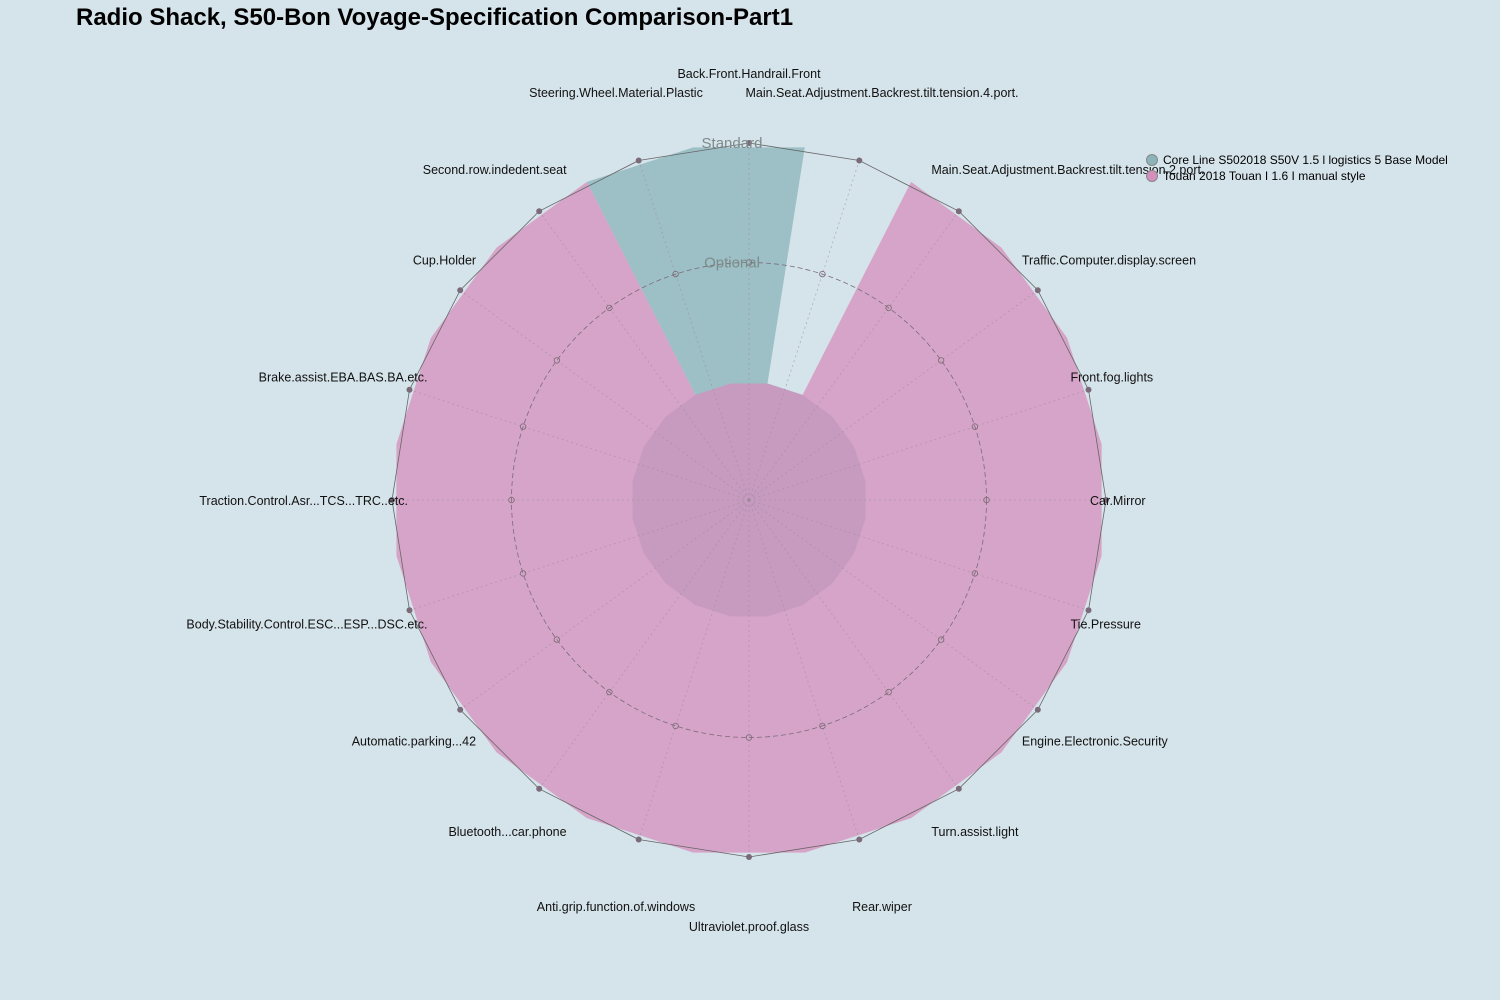  What do you see at coordinates (749, 74) in the screenshot?
I see `category-label: Back.Front.Handrail.Front` at bounding box center [749, 74].